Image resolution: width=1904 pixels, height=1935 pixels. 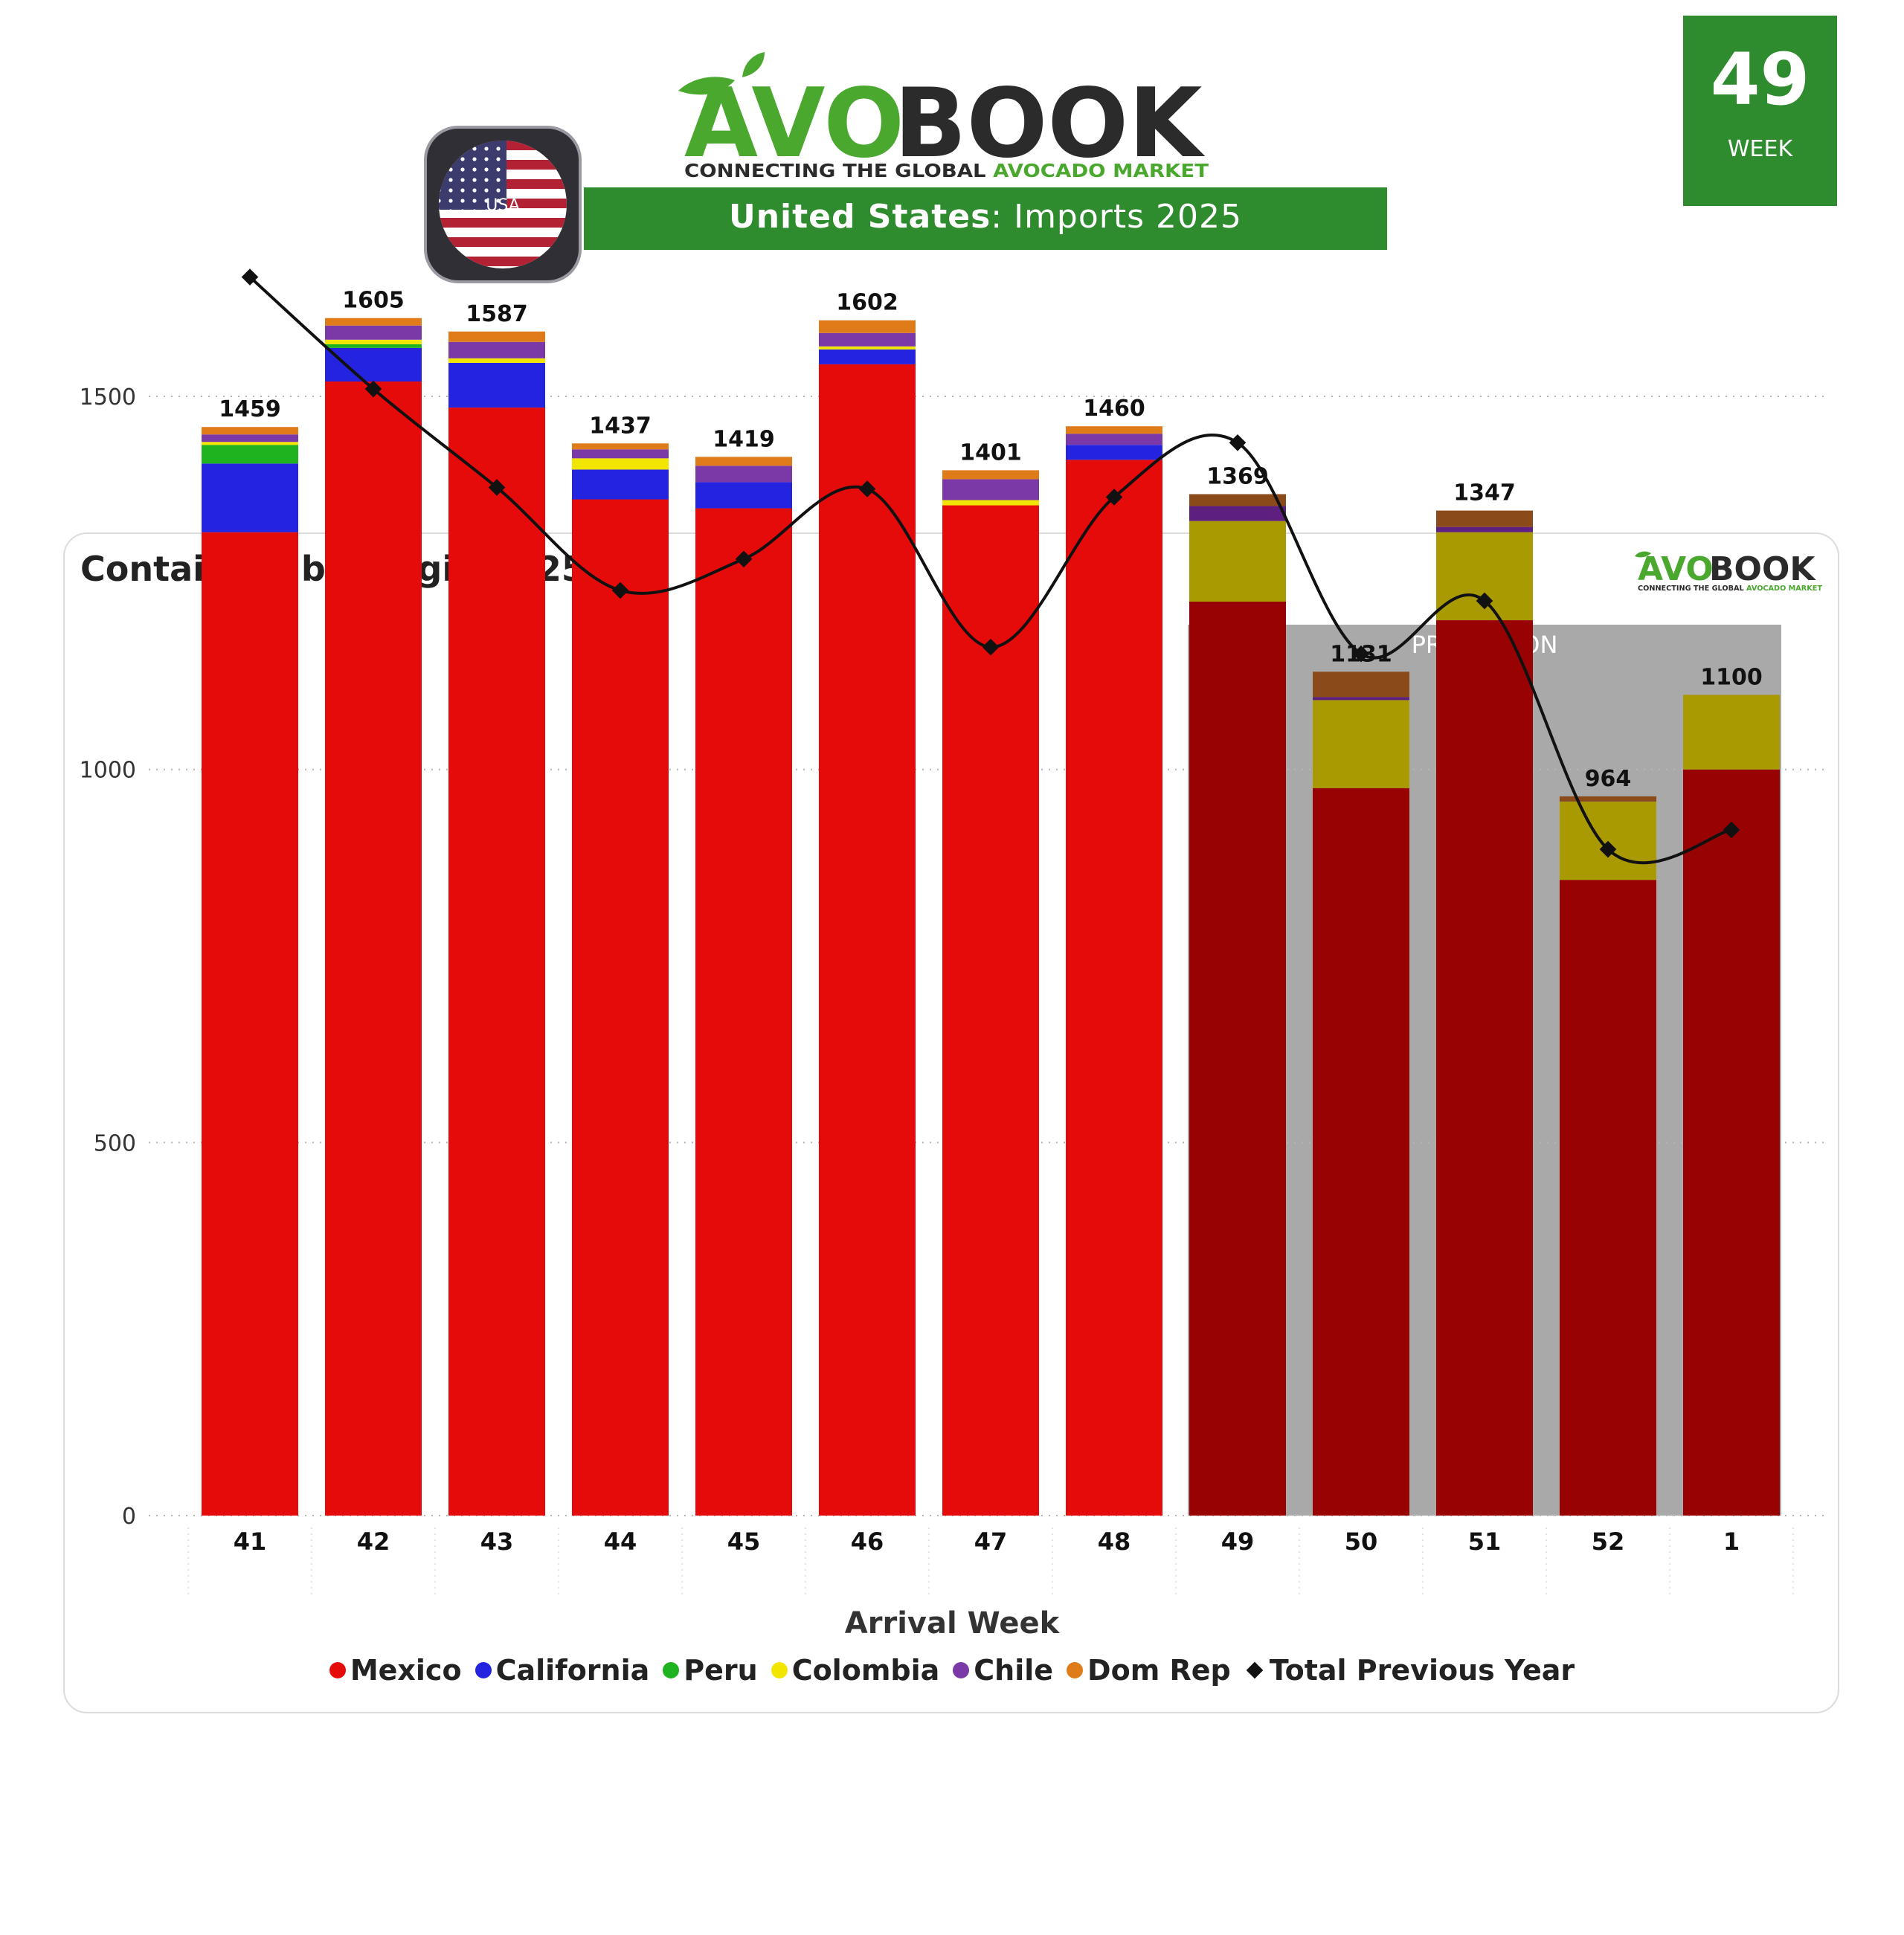 I want to click on x-tick-label: 46, so click(x=867, y=1541).